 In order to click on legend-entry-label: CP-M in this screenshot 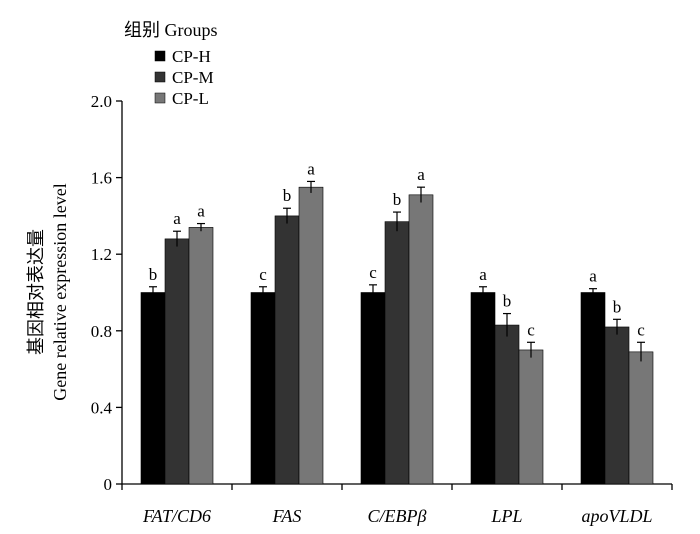, I will do `click(193, 77)`.